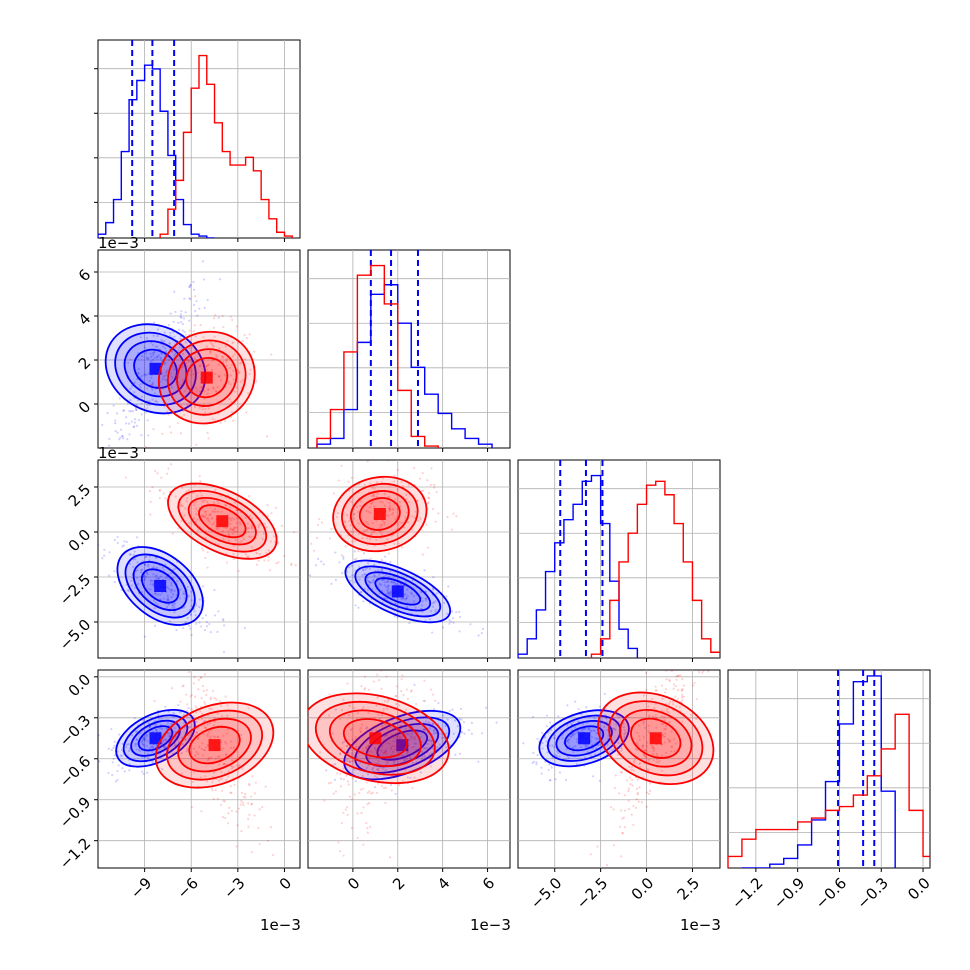 This screenshot has height=970, width=970. I want to click on x-tick-label-3-2: −0.6, so click(831, 893).